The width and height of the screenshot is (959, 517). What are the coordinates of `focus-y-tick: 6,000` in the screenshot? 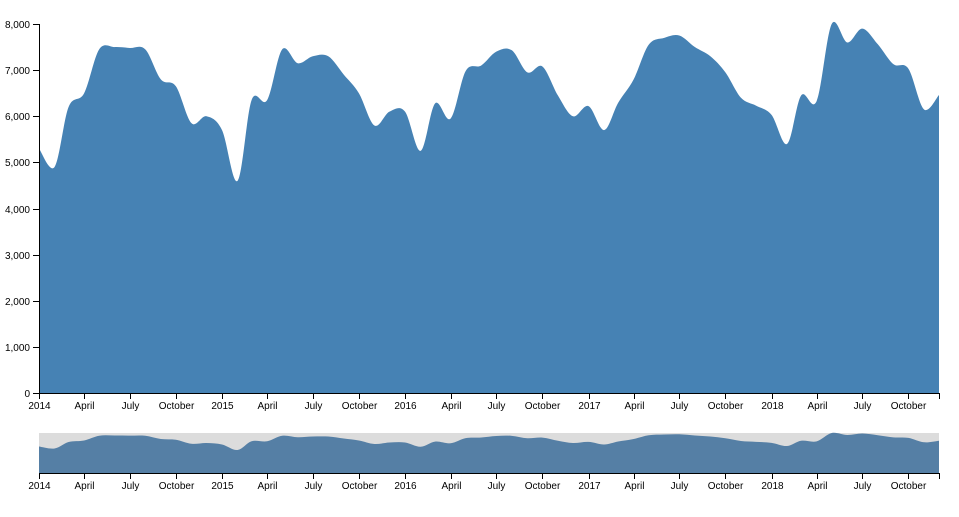 It's located at (22, 117).